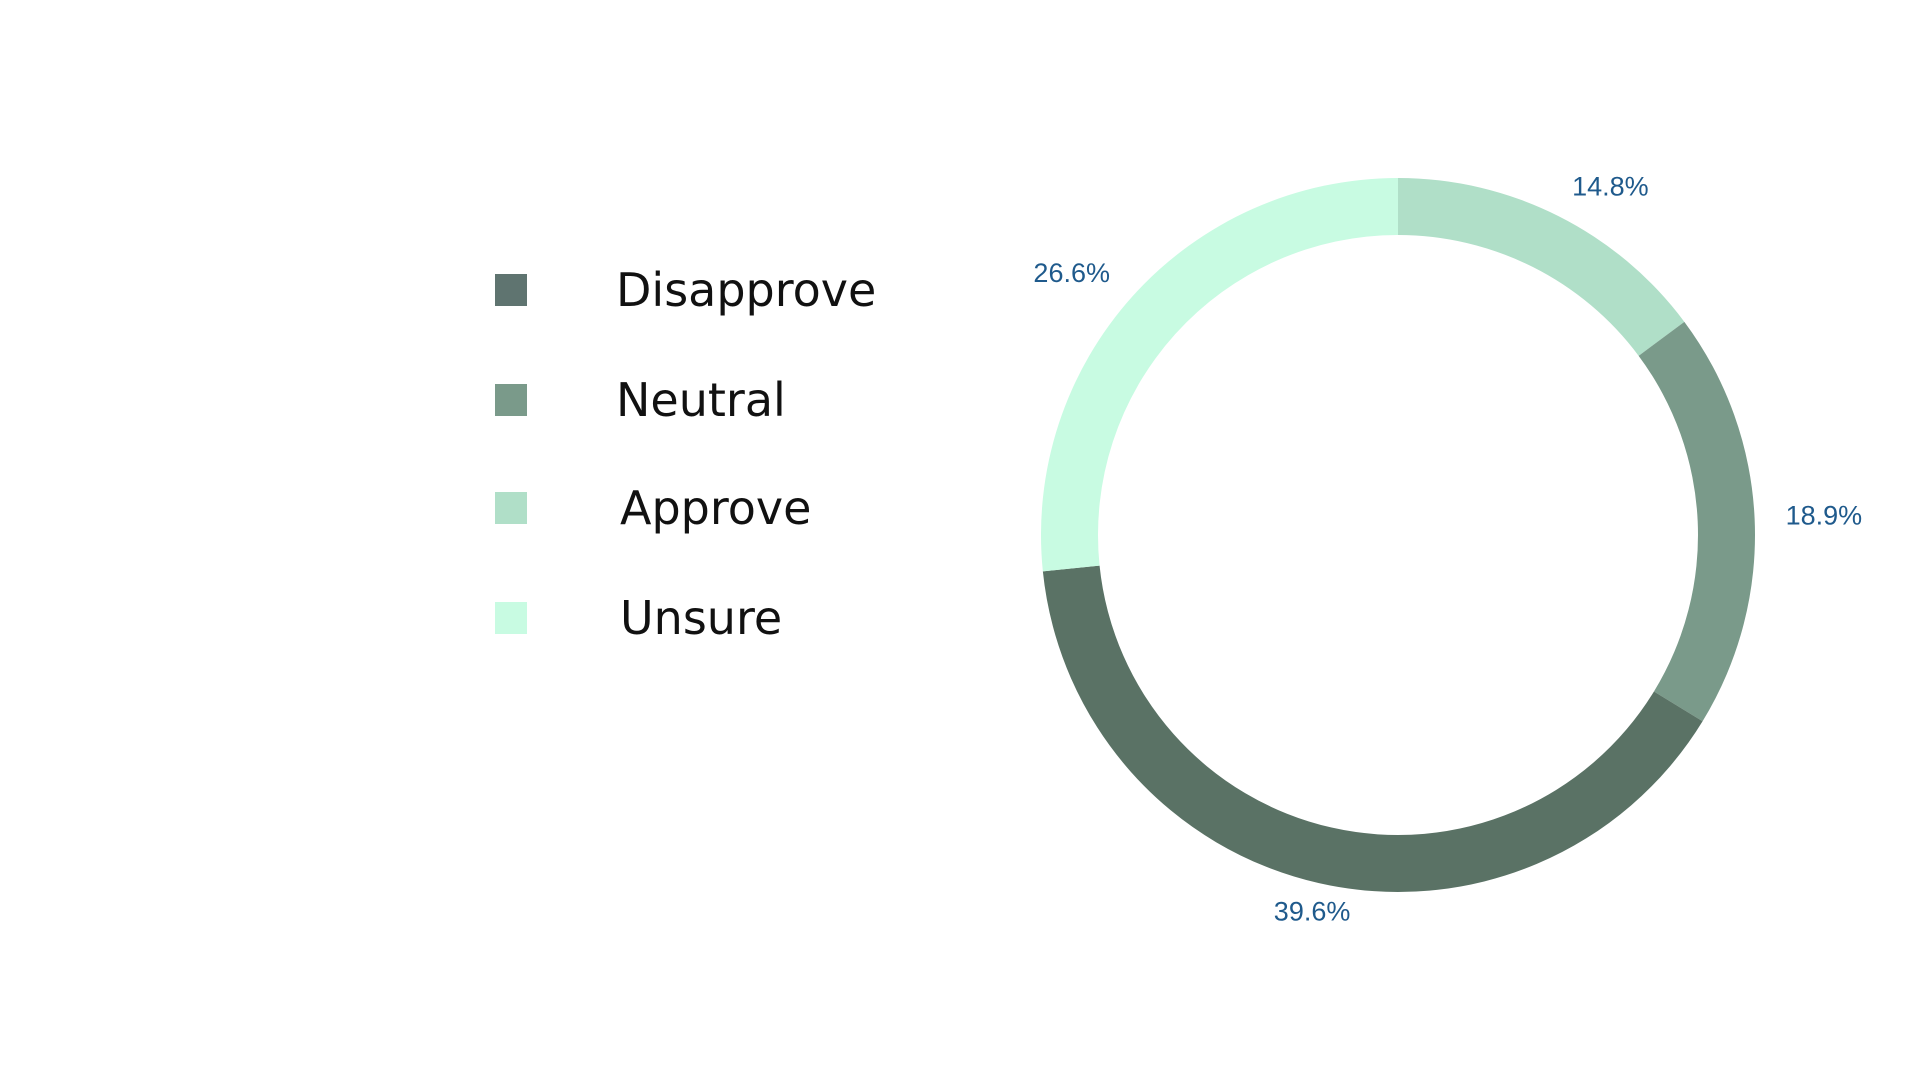 The image size is (1920, 1085). What do you see at coordinates (1312, 911) in the screenshot?
I see `value-label-disapprove: 39.6%` at bounding box center [1312, 911].